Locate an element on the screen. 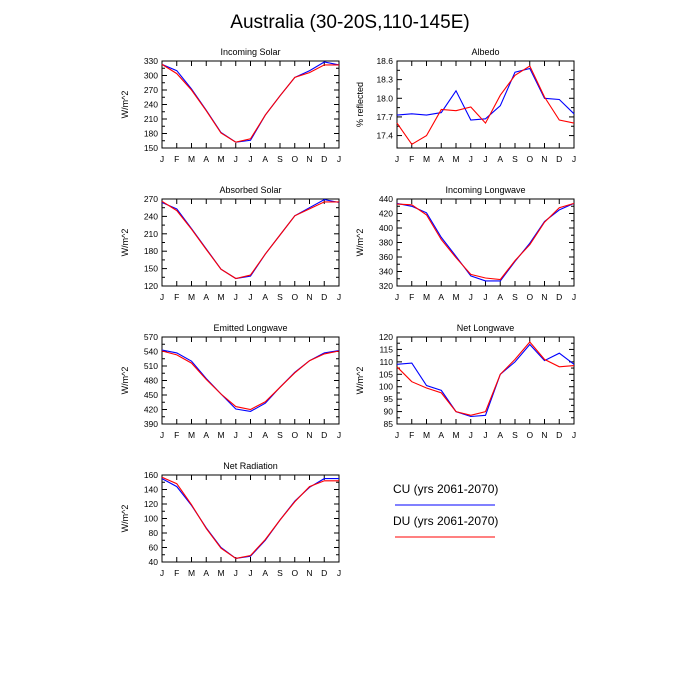 The height and width of the screenshot is (700, 700). series-line-cu-net-longwave is located at coordinates (485, 380).